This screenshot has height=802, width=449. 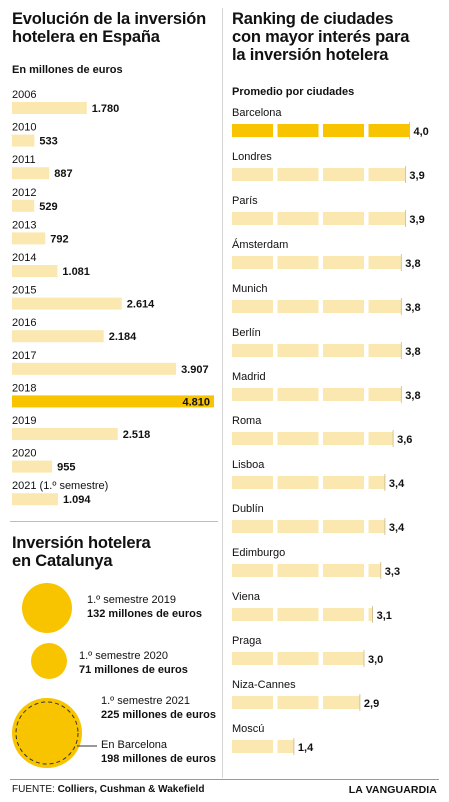 I want to click on spain-year-label: 2015, so click(x=24, y=291).